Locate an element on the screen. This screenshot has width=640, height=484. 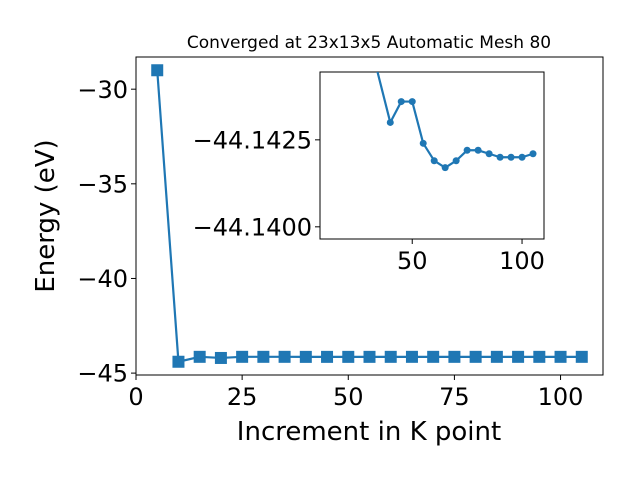
y-axis-label: Energy (eV) is located at coordinates (46, 215).